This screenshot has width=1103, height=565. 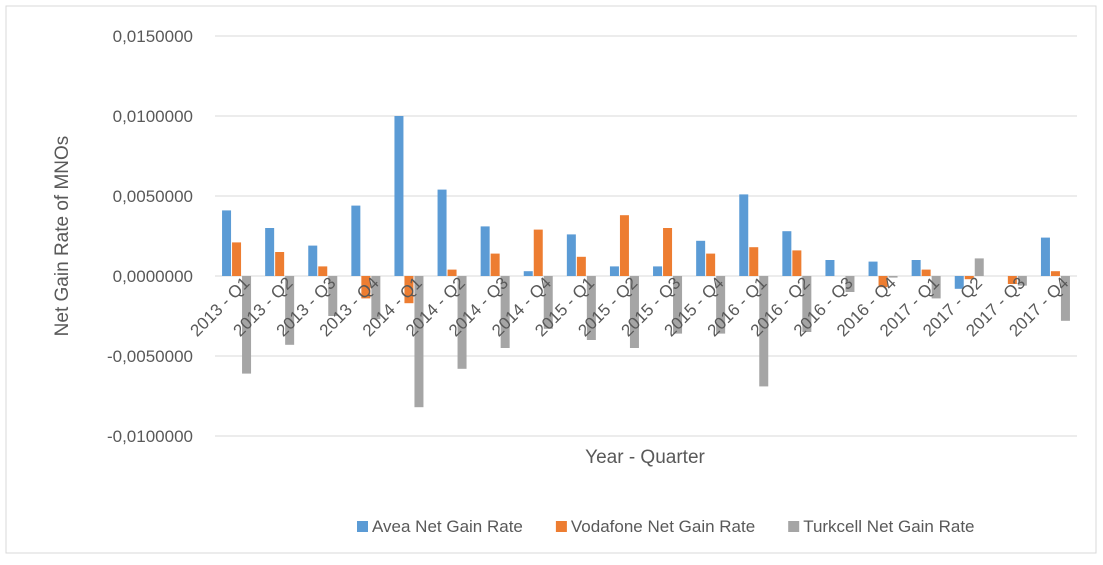 I want to click on x-axis-title: Year - Quarter, so click(x=645, y=457).